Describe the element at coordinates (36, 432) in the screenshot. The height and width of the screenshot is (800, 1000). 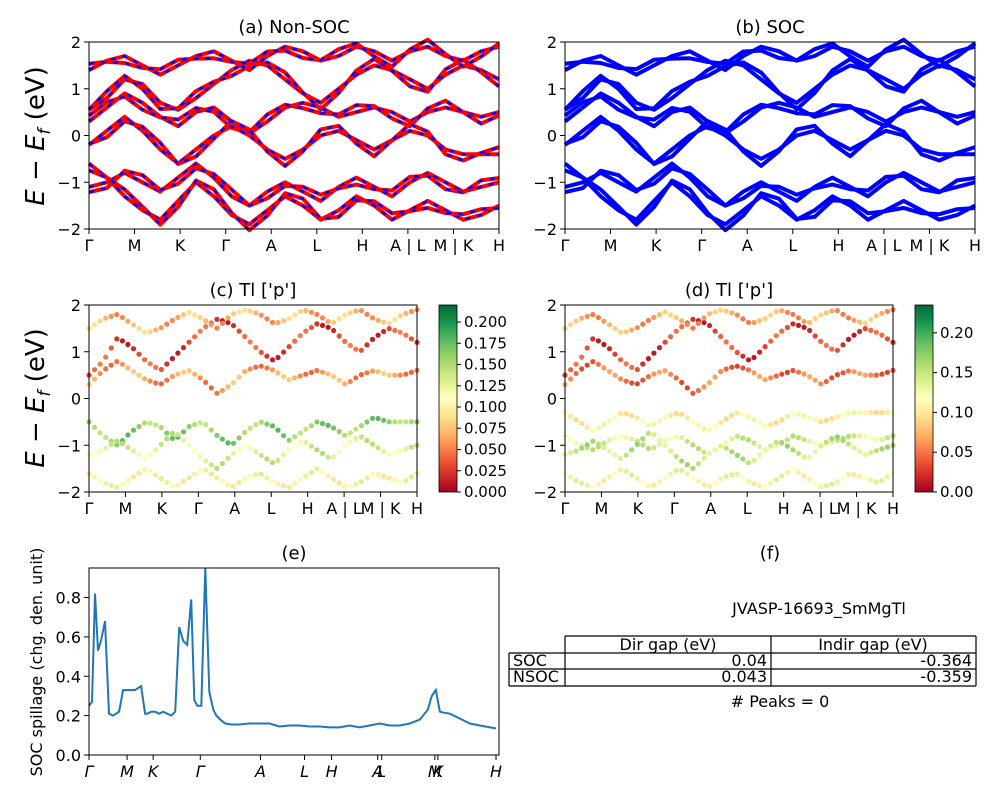
I see `ylabel-c-main: E − E` at that location.